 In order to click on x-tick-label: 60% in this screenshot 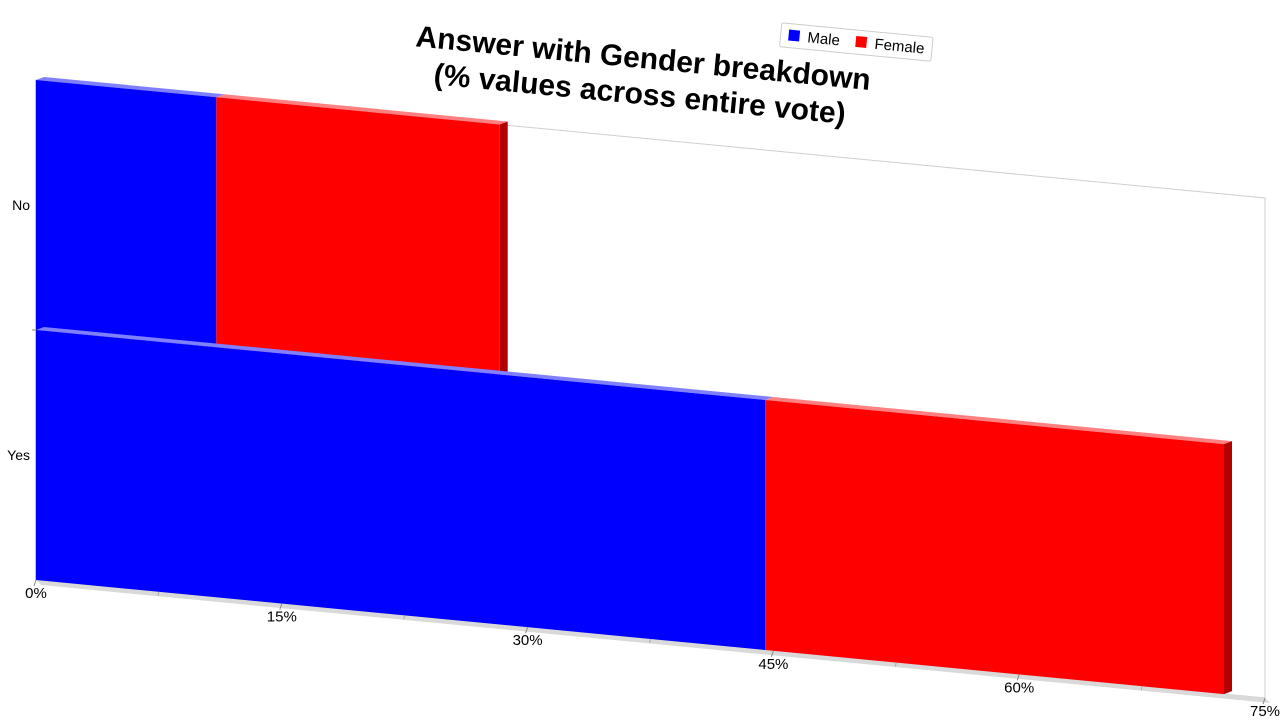, I will do `click(1019, 687)`.